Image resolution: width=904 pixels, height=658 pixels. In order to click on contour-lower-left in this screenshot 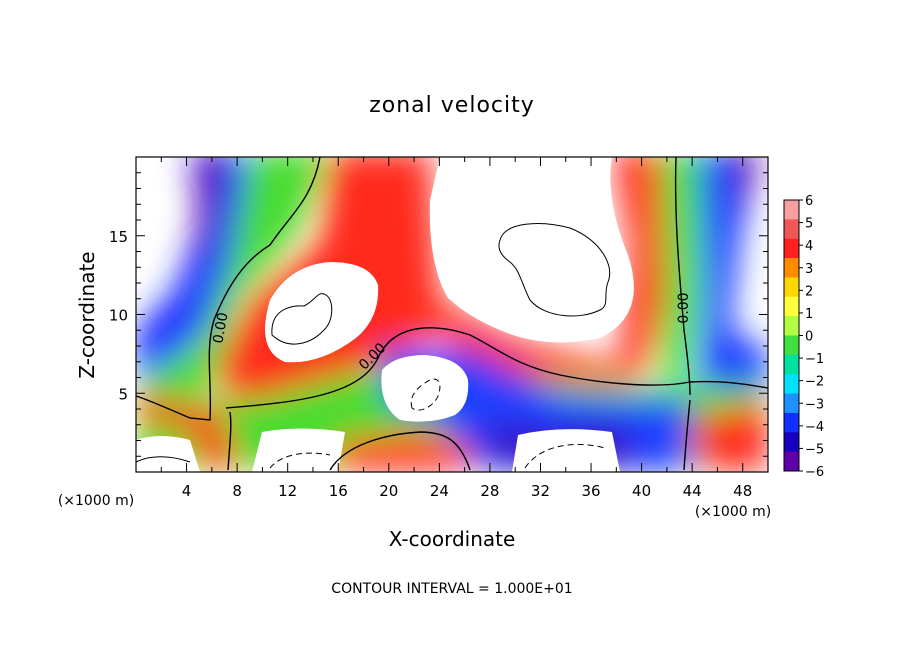, I will do `click(229, 441)`.